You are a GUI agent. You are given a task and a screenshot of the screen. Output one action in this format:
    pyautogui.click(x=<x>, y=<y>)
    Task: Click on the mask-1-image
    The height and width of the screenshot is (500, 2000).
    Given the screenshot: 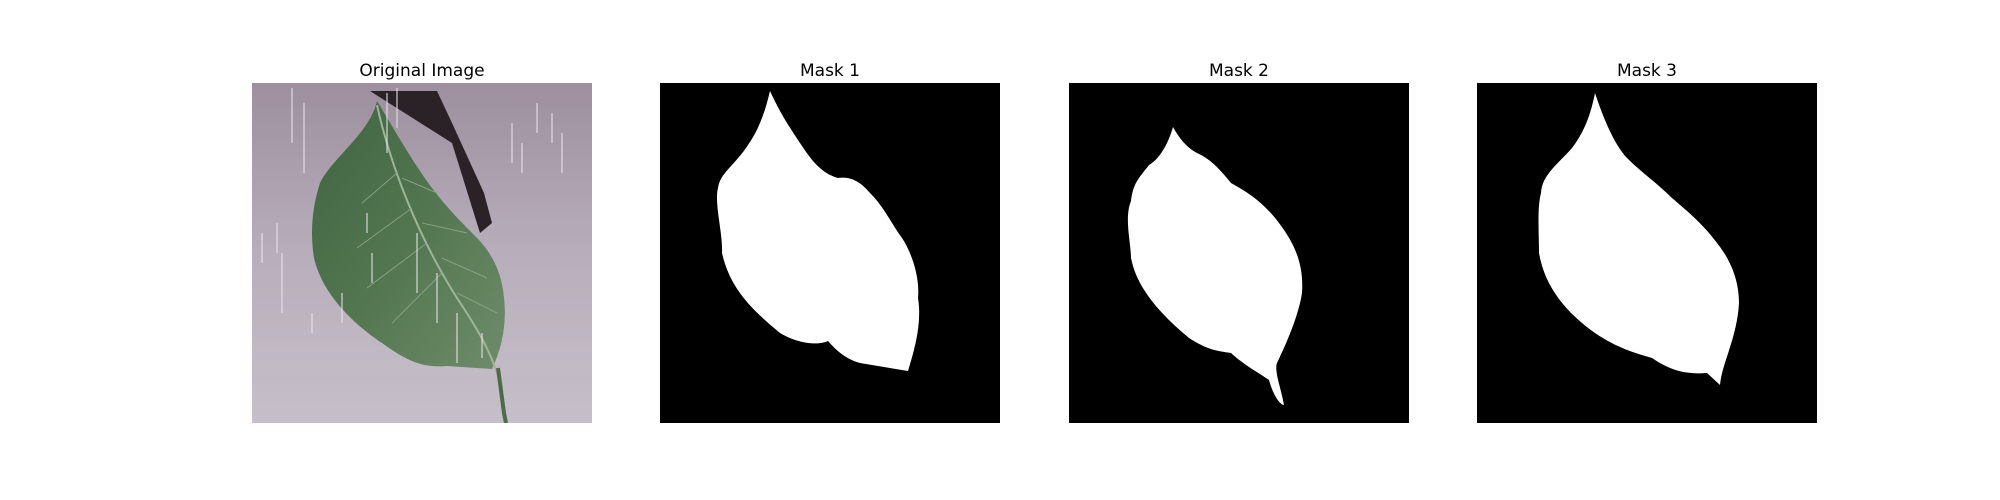 What is the action you would take?
    pyautogui.click(x=830, y=253)
    